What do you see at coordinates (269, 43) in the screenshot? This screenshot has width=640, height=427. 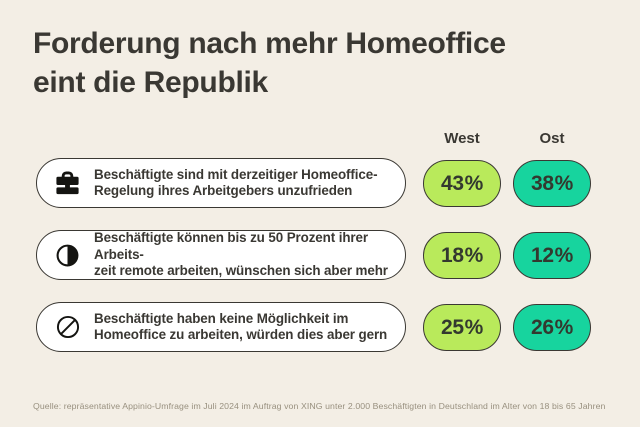 I see `page-title-line-1: Forderung nach mehr Homeoffice` at bounding box center [269, 43].